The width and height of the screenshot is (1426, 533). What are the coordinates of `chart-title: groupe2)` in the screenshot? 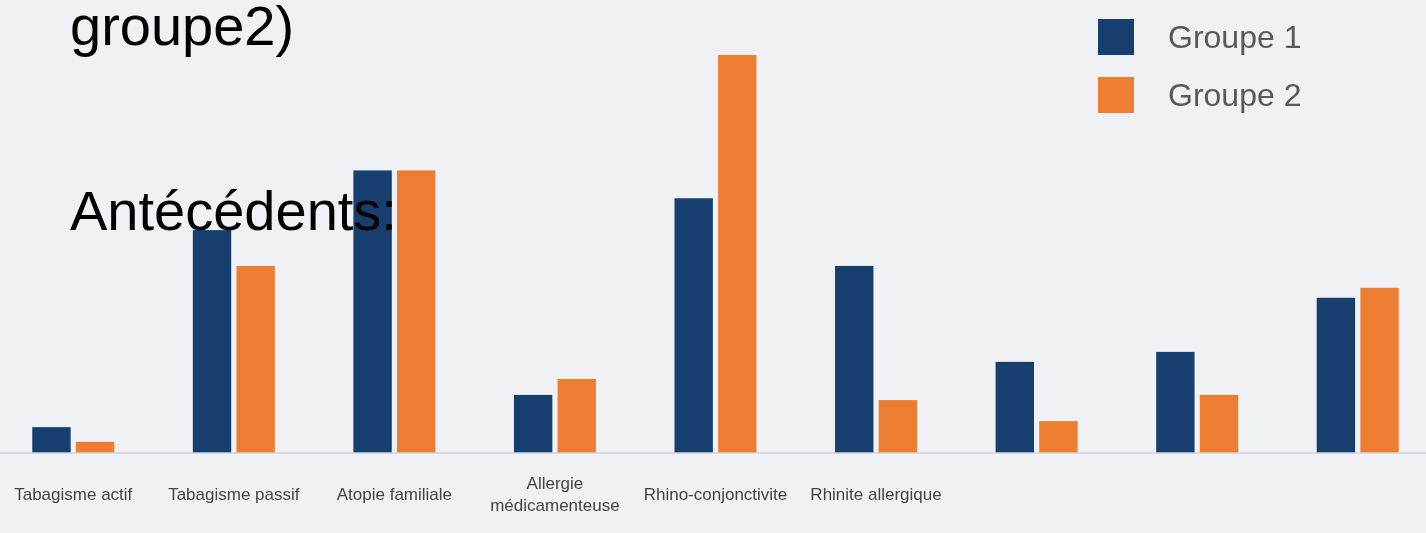 It's located at (182, 28).